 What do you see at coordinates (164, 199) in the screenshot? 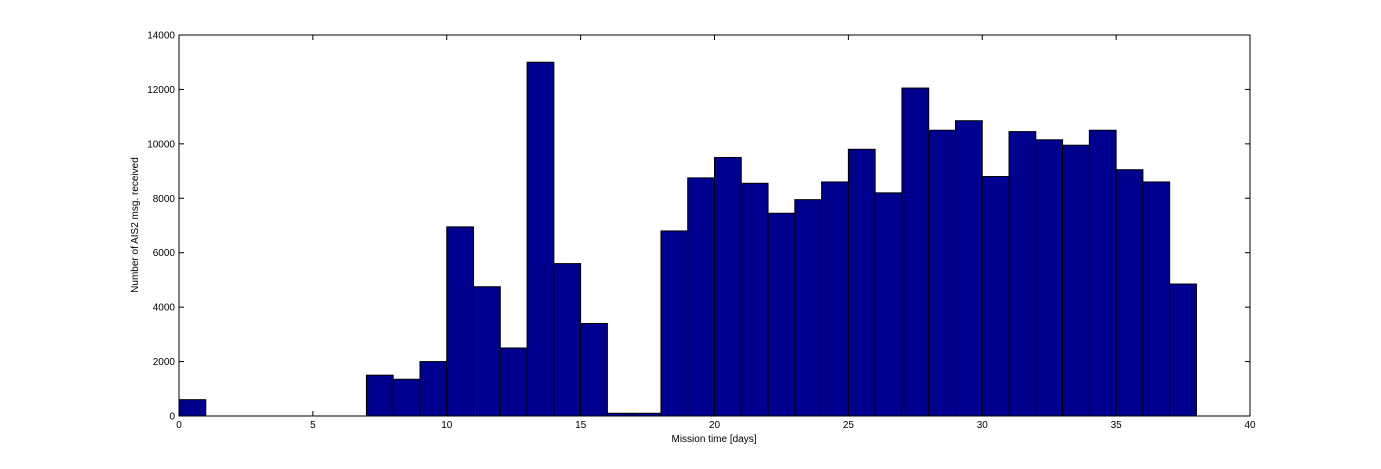
I see `y-tick-label: 8000` at bounding box center [164, 199].